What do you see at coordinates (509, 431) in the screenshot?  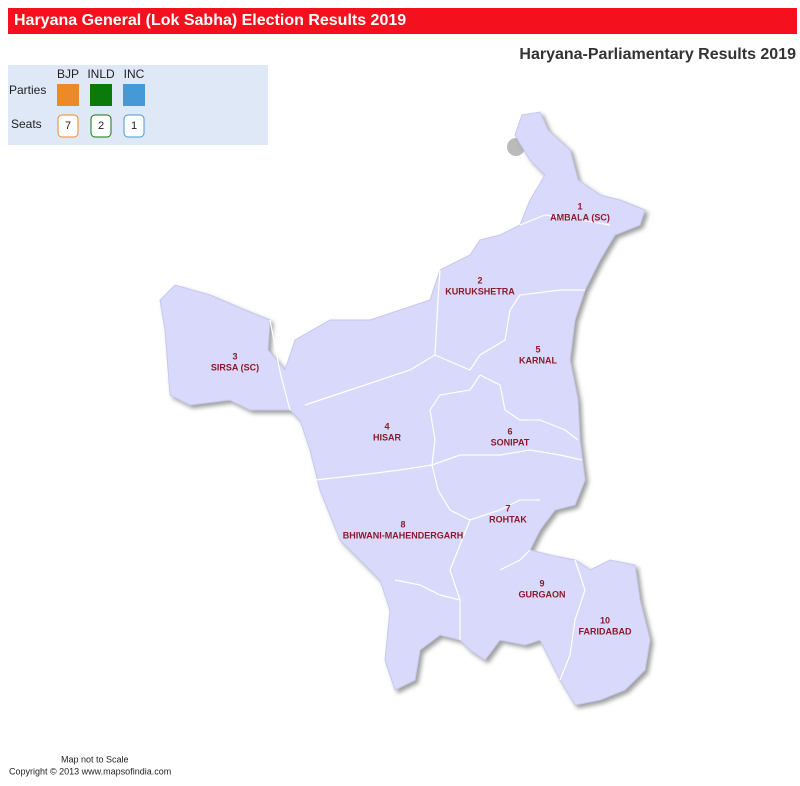 I see `constituency-number: 6` at bounding box center [509, 431].